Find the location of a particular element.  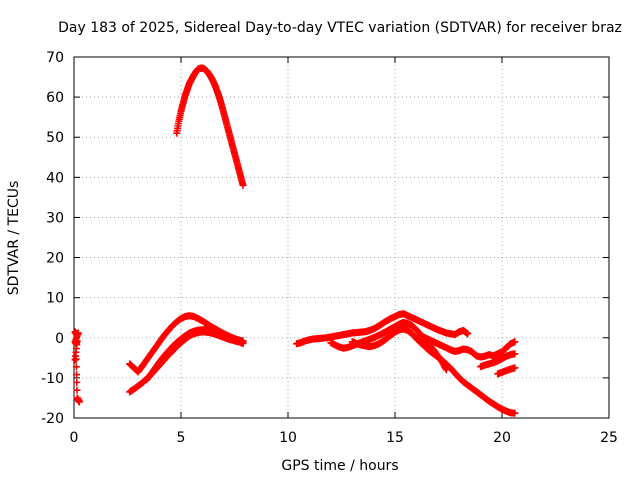

series-afternoon-e is located at coordinates (498, 360).